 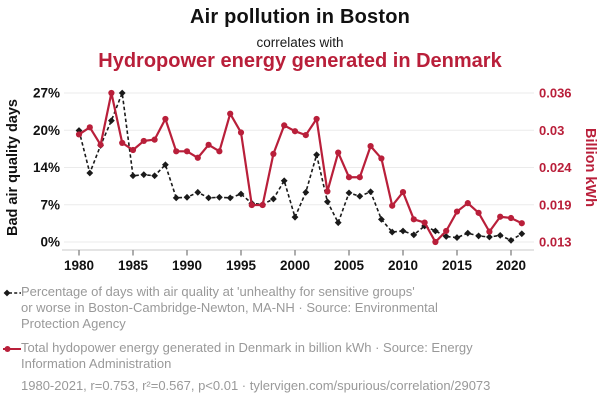 What do you see at coordinates (12, 293) in the screenshot?
I see `legend-marker-dashed-black-icon` at bounding box center [12, 293].